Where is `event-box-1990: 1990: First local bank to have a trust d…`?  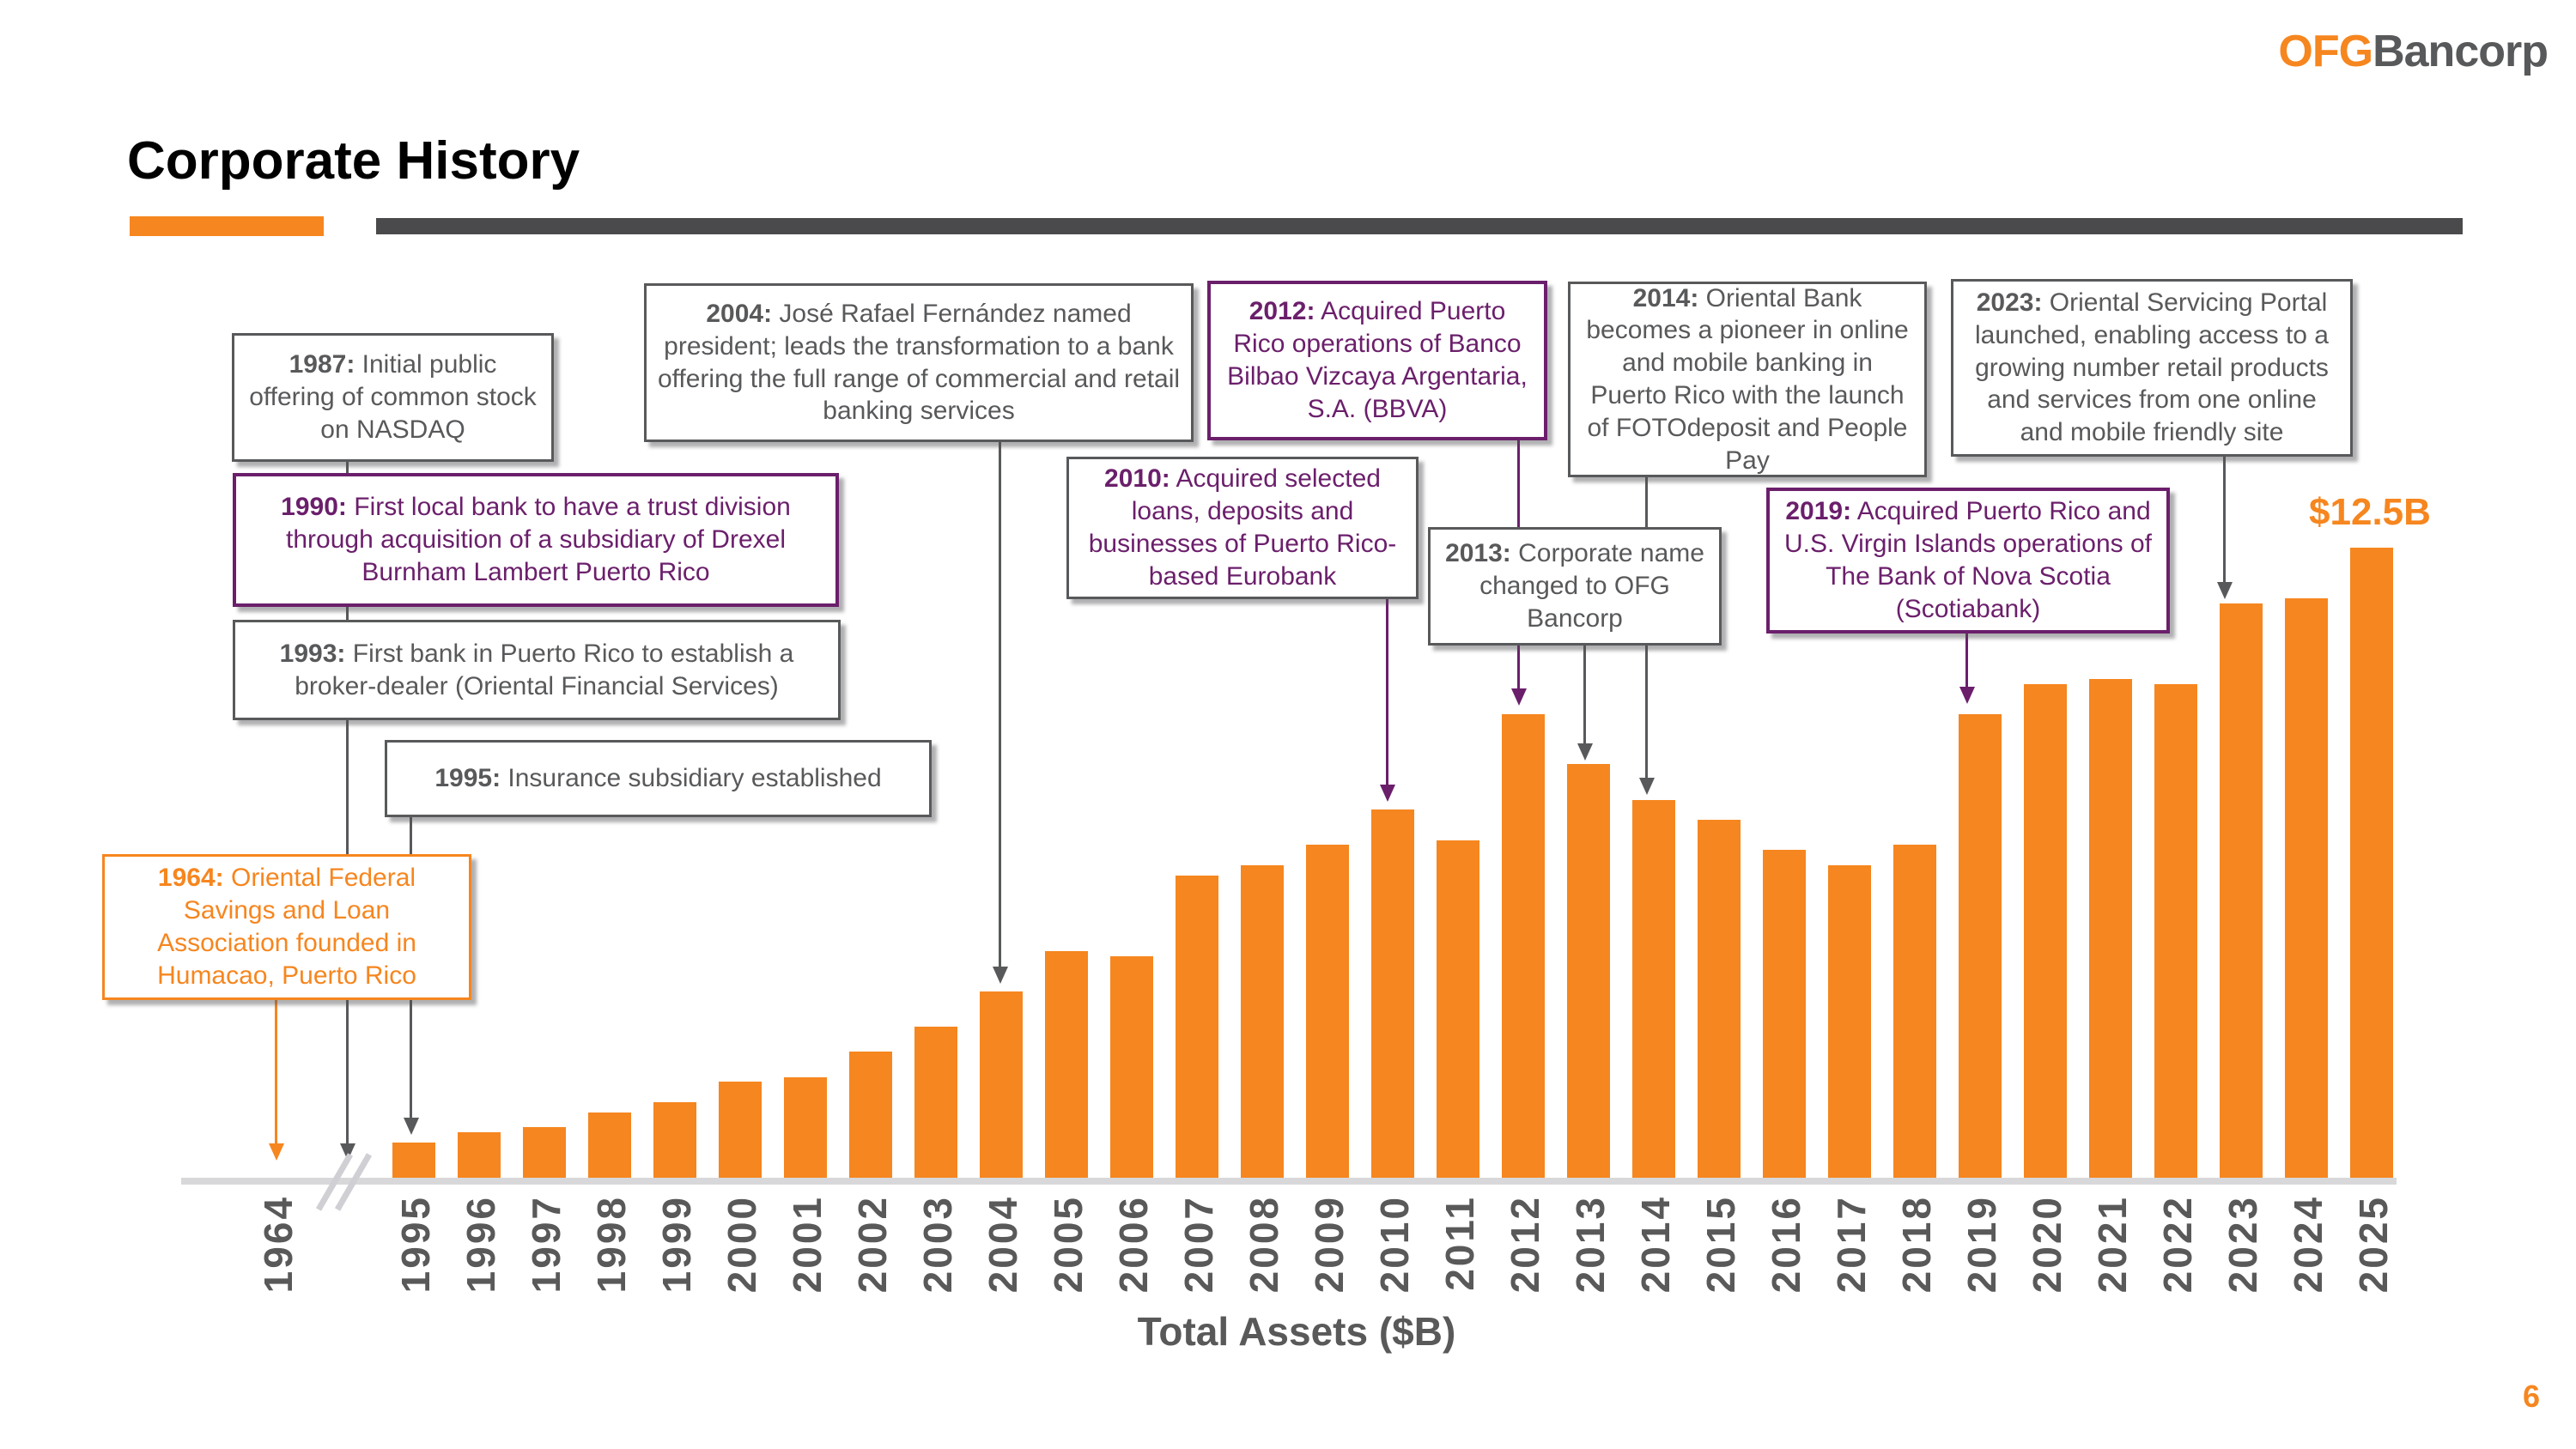
event-box-1990: 1990: First local bank to have a trust d… is located at coordinates (536, 540).